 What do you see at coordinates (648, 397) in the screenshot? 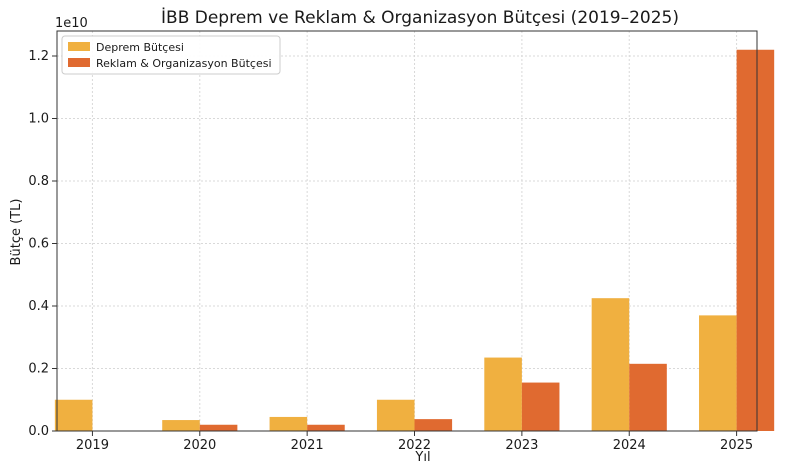
I see `bar-reklam-2024` at bounding box center [648, 397].